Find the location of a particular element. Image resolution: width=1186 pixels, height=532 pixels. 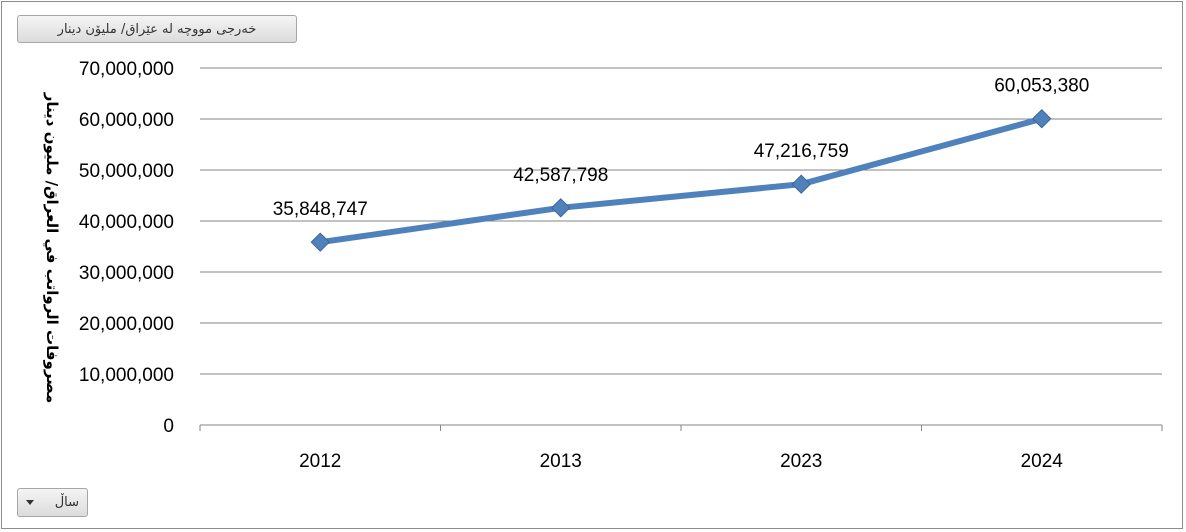

y-tick-label: 50,000,000 is located at coordinates (126, 171).